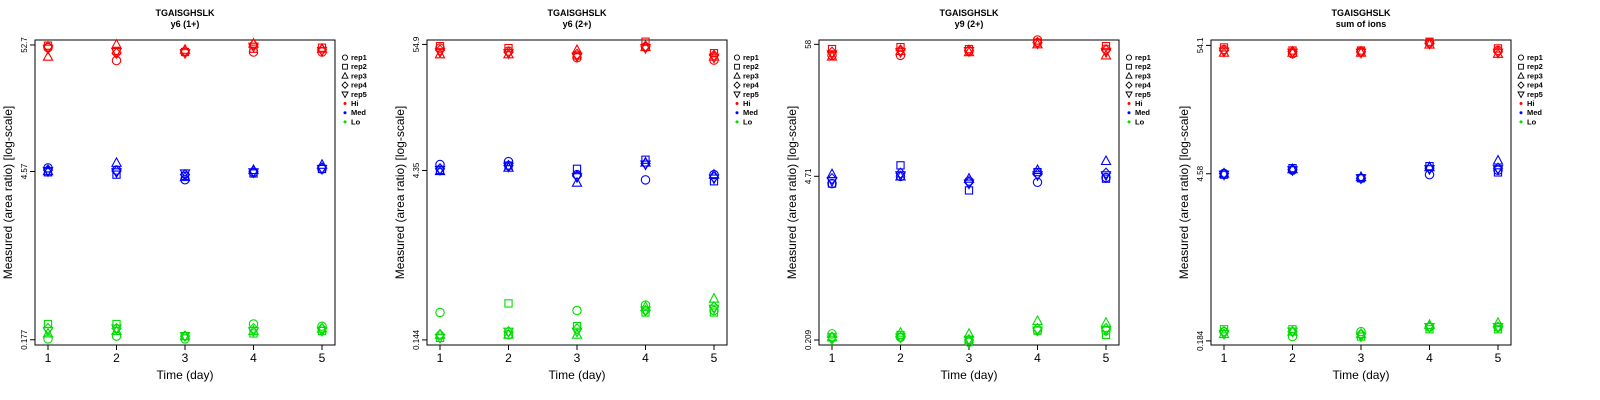 This screenshot has height=400, width=1600. What do you see at coordinates (1527, 103) in the screenshot?
I see `legend-item-hi: Hi` at bounding box center [1527, 103].